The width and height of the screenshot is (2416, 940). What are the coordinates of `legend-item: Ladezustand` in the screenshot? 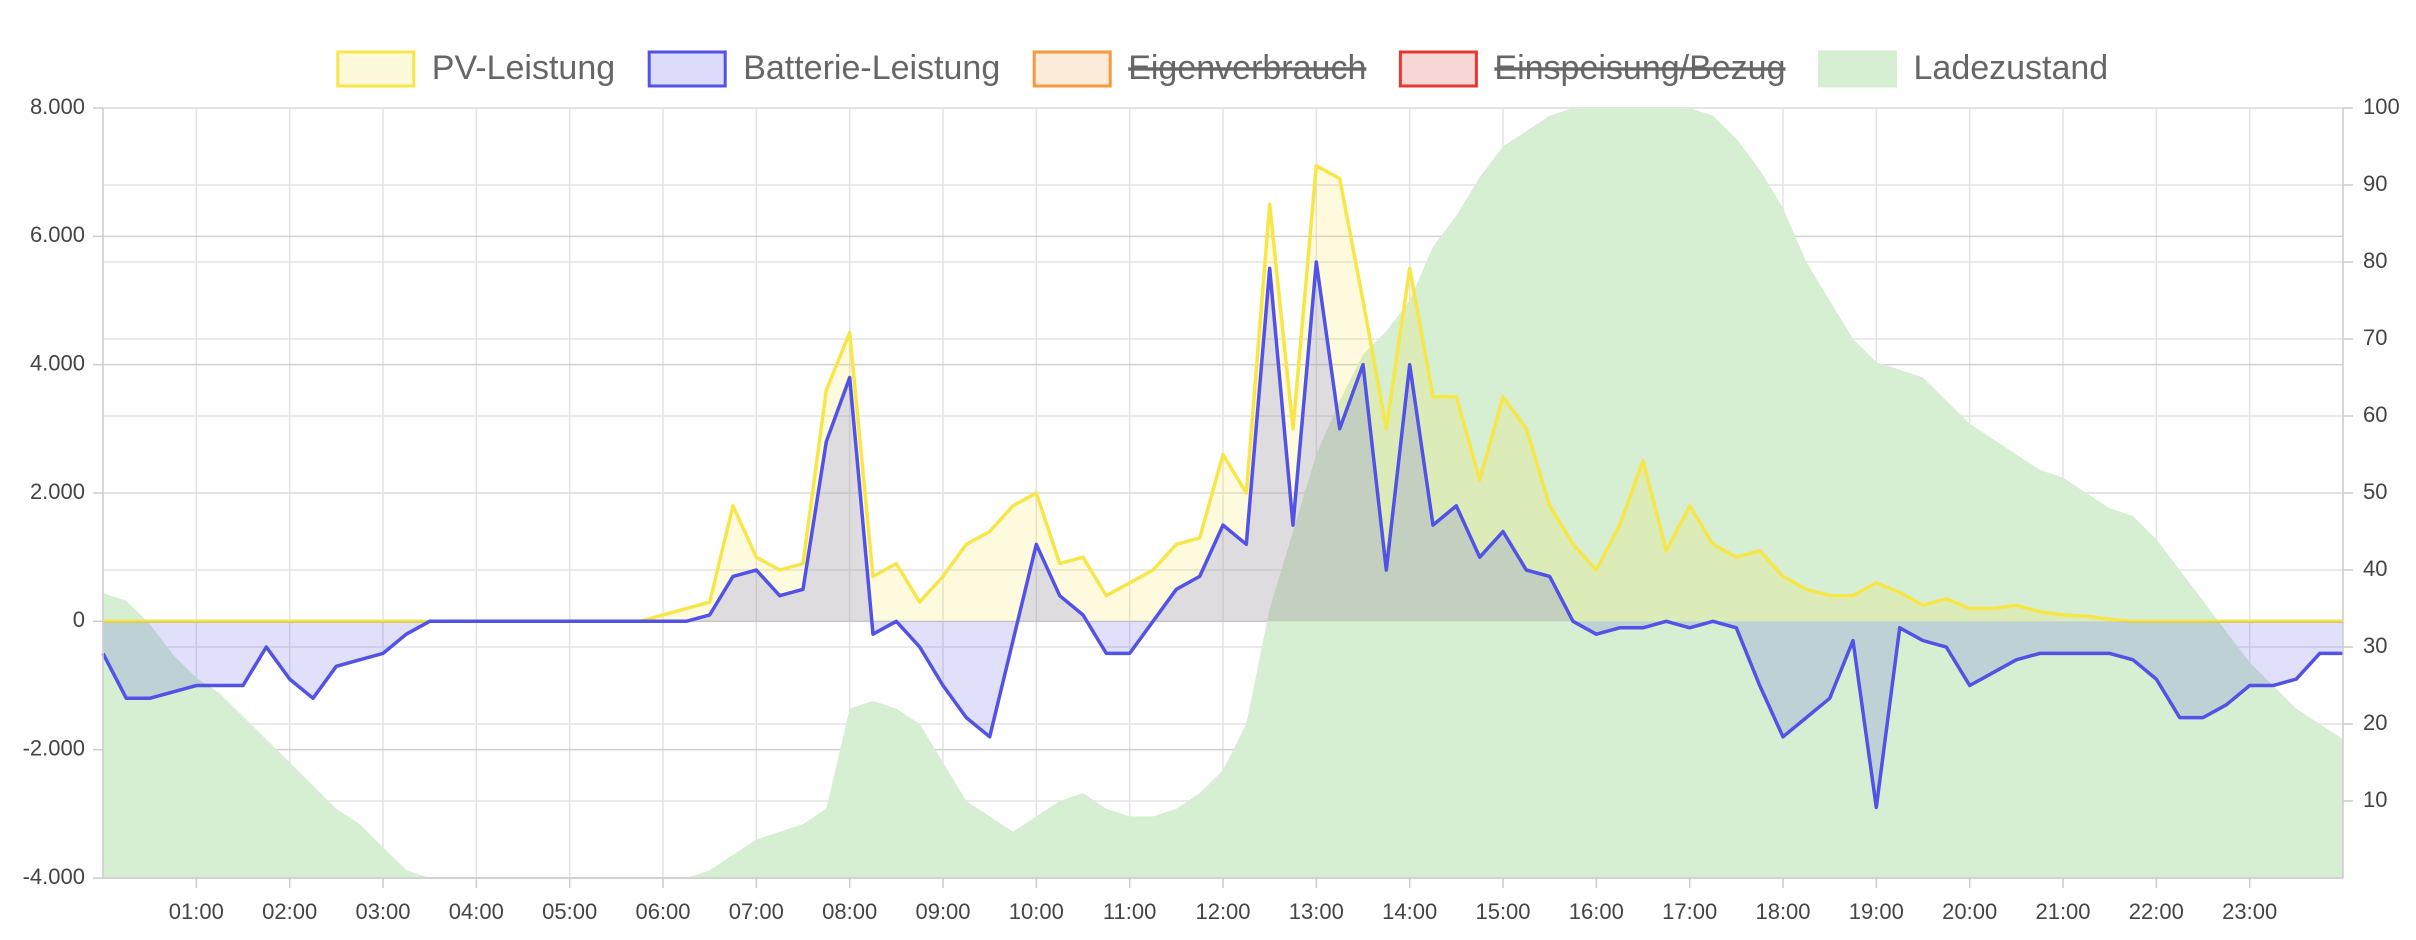 It's located at (1963, 68).